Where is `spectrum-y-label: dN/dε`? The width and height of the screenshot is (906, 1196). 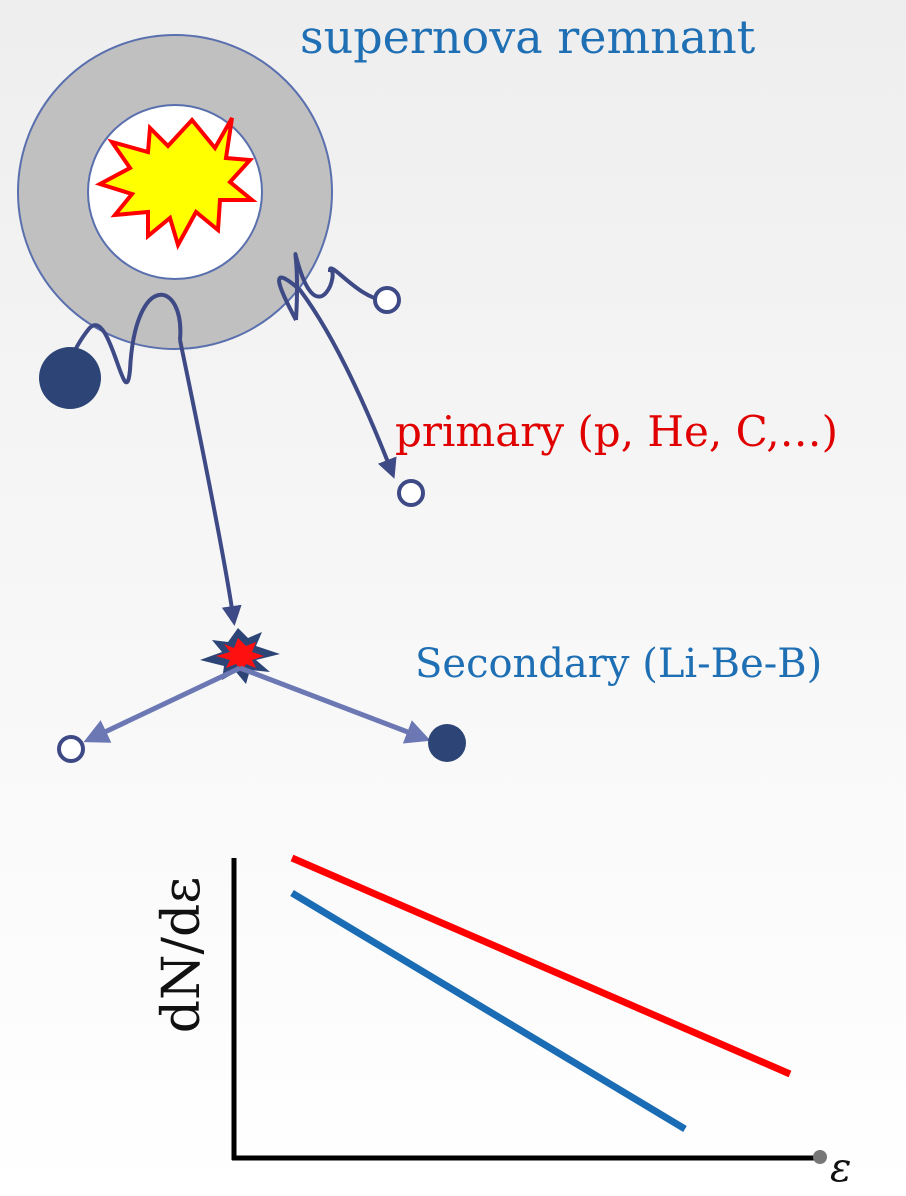 spectrum-y-label: dN/dε is located at coordinates (182, 955).